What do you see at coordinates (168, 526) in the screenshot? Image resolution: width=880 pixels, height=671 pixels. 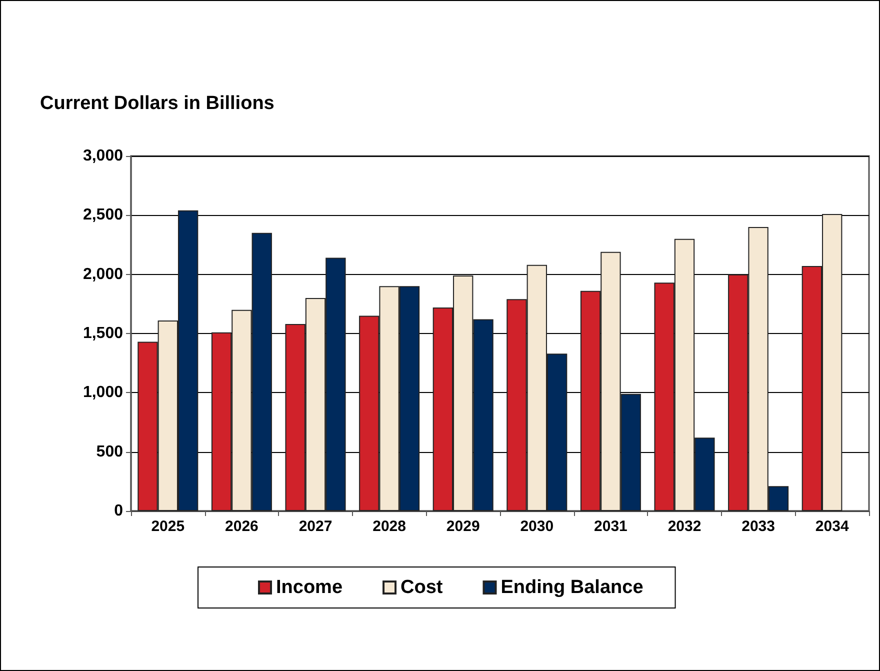 I see `x-tick-label: 2025` at bounding box center [168, 526].